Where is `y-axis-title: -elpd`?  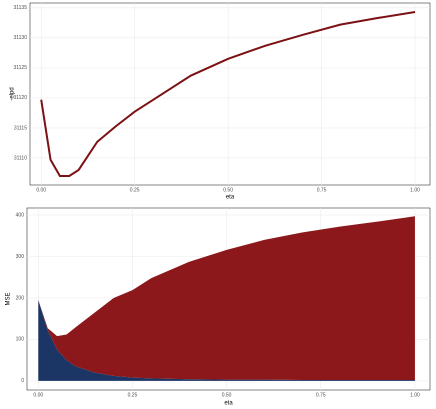 y-axis-title: -elpd is located at coordinates (13, 93).